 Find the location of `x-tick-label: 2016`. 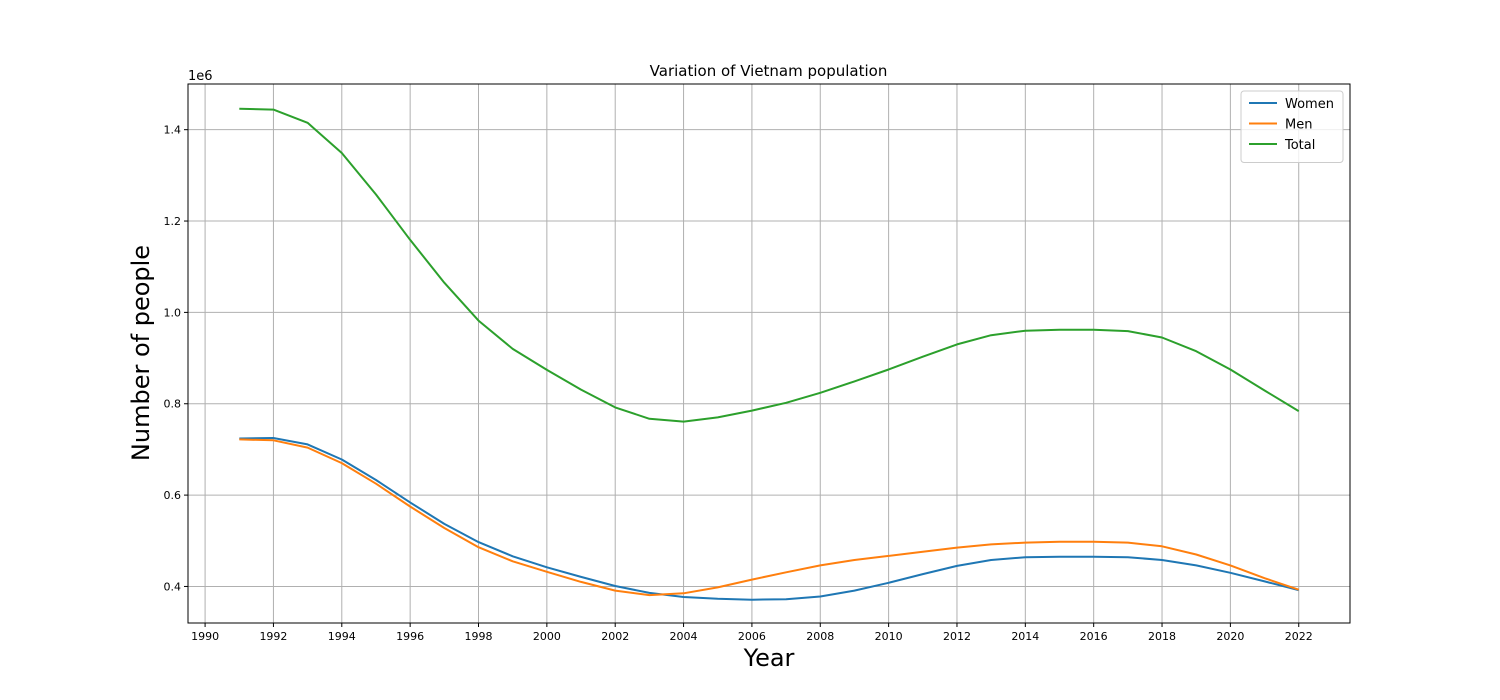

x-tick-label: 2016 is located at coordinates (1094, 636).